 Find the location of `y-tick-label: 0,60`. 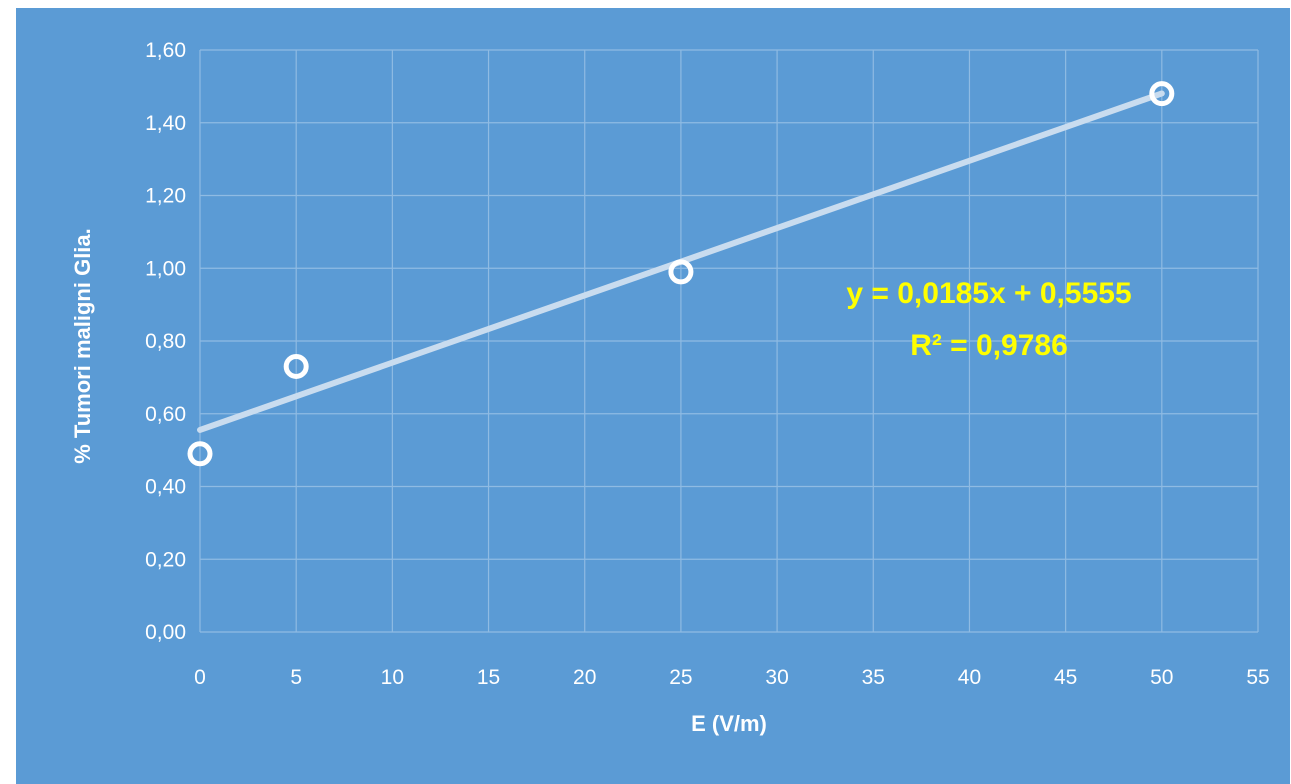

y-tick-label: 0,60 is located at coordinates (165, 414).